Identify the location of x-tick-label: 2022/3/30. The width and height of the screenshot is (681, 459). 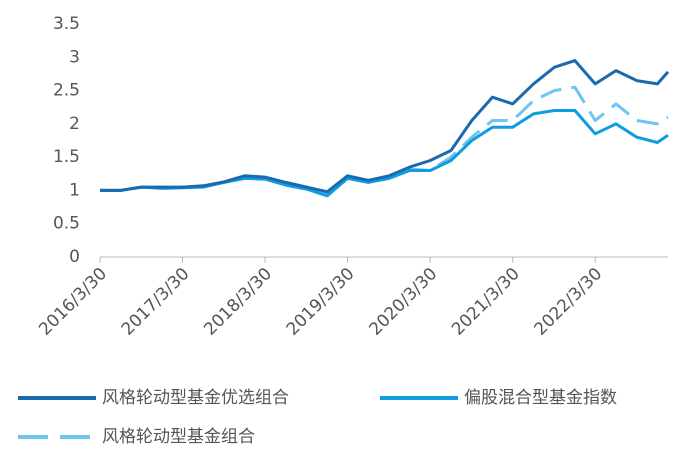
(569, 302).